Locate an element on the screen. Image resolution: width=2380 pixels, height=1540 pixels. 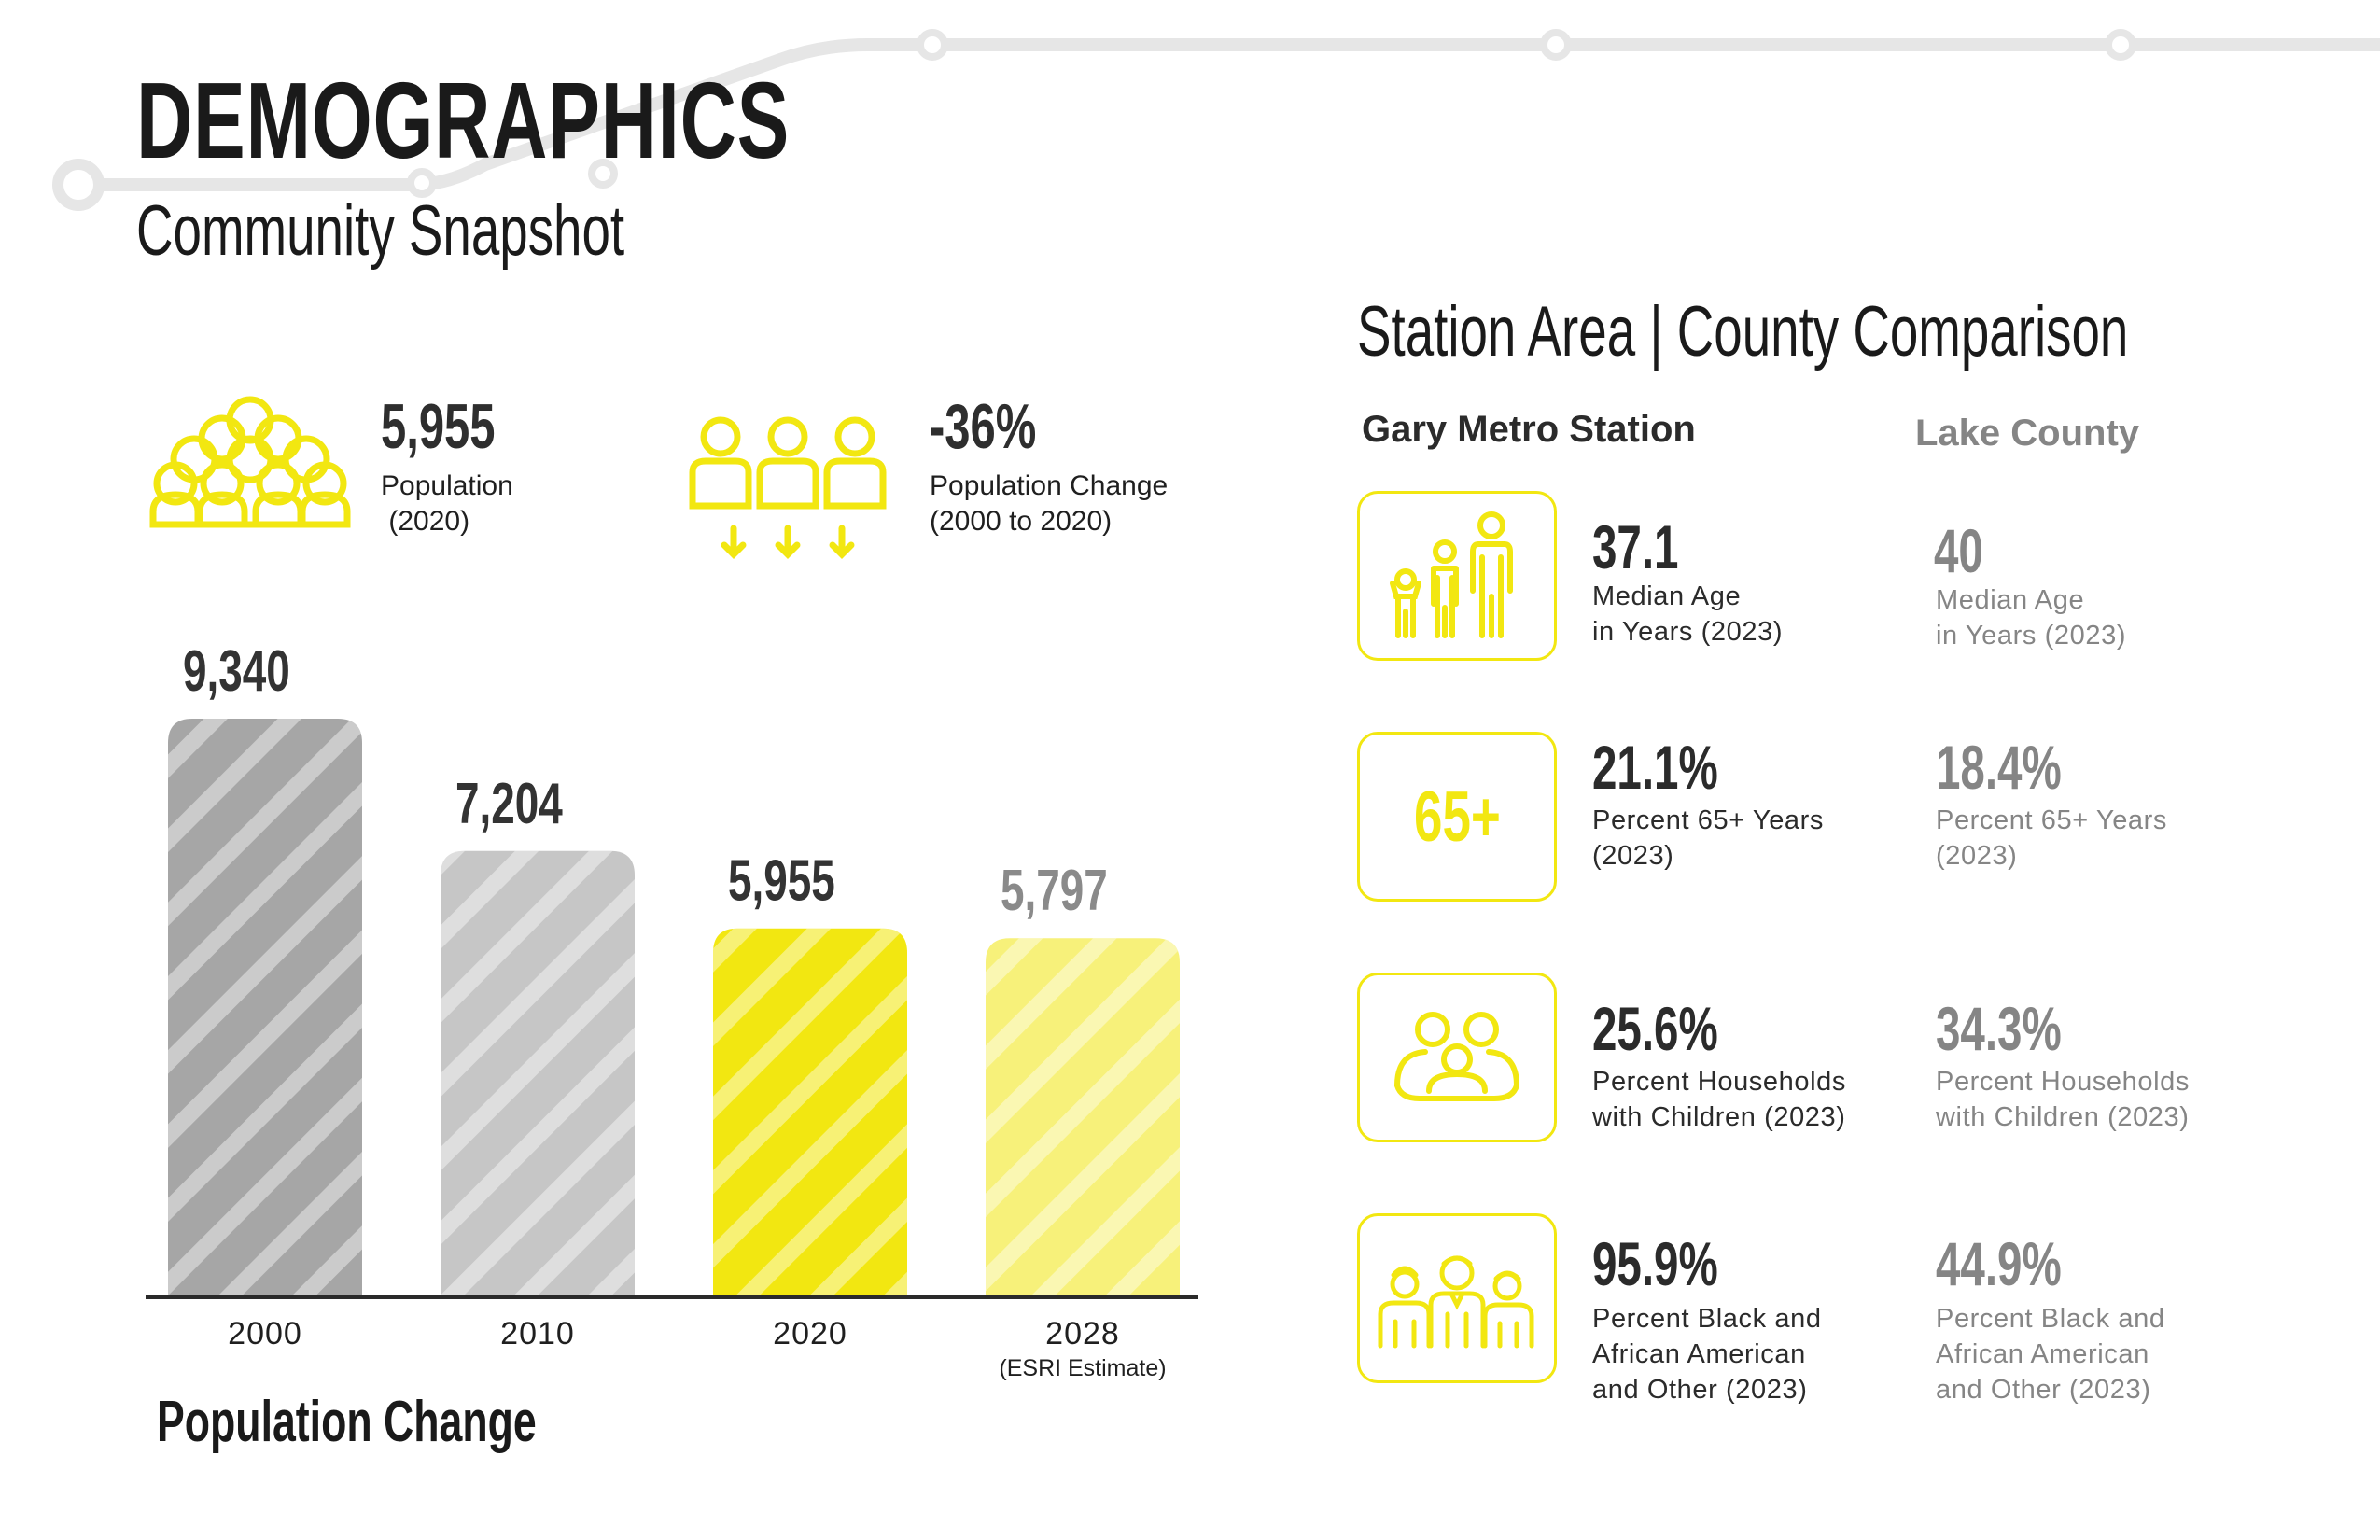
population-decline-icon is located at coordinates (788, 487).